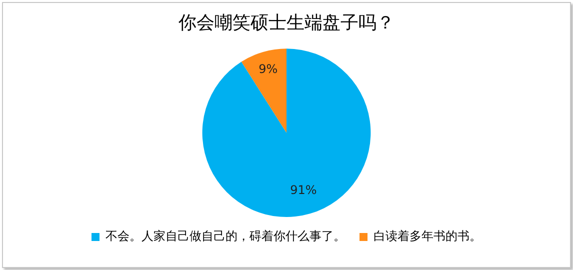 The width and height of the screenshot is (573, 270). Describe the element at coordinates (268, 69) in the screenshot. I see `data-label: 9%` at that location.